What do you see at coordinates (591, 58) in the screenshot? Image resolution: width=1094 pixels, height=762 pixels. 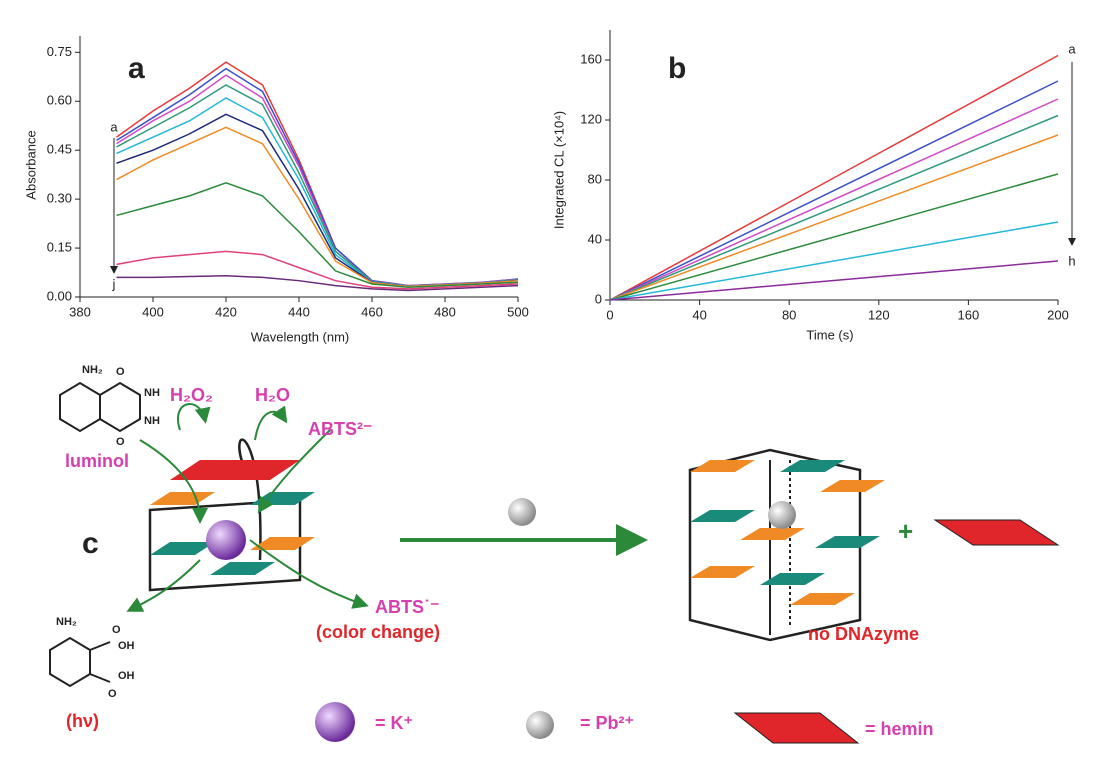 I see `y-tick-label: 160` at bounding box center [591, 58].